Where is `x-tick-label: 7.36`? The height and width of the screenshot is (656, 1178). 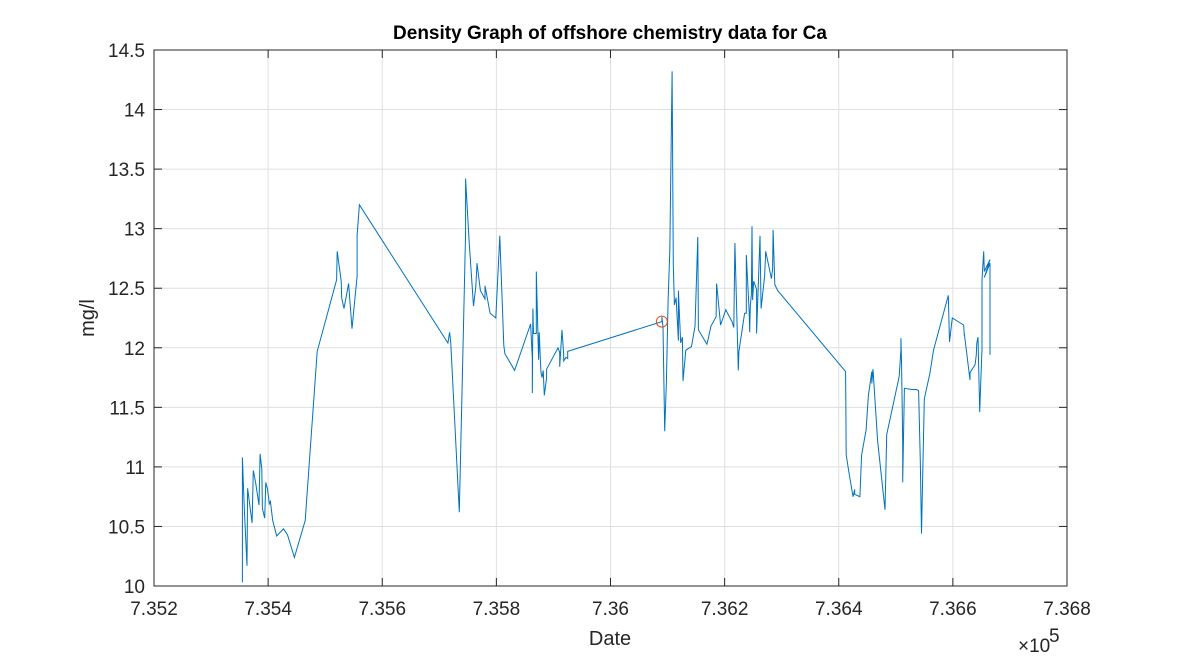 x-tick-label: 7.36 is located at coordinates (610, 609).